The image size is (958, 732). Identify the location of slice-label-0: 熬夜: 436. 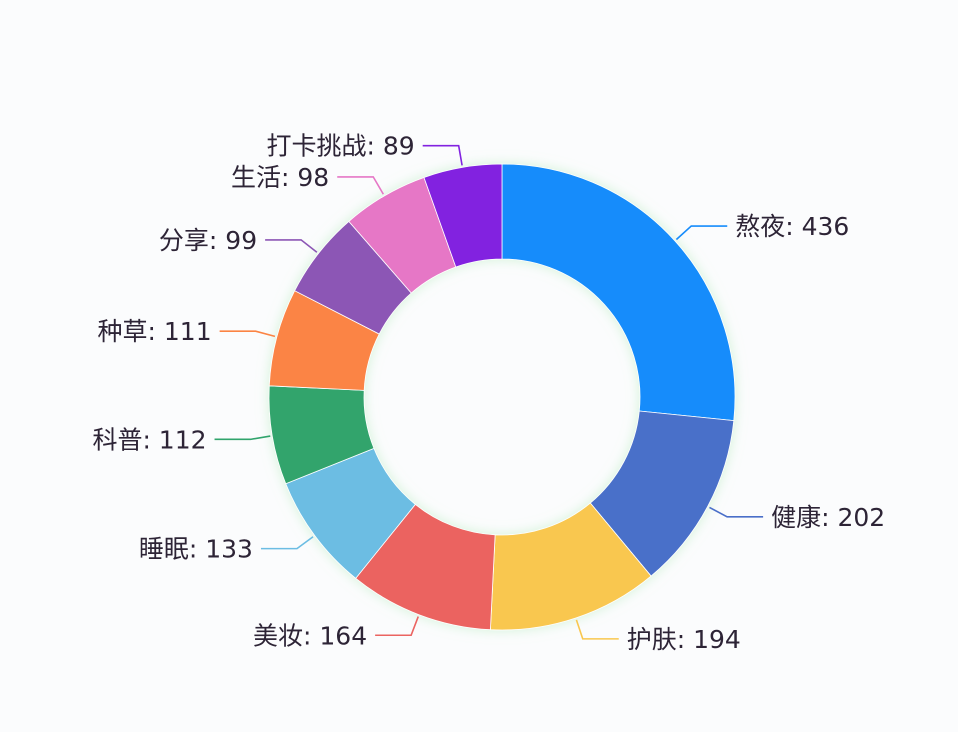
(792, 226).